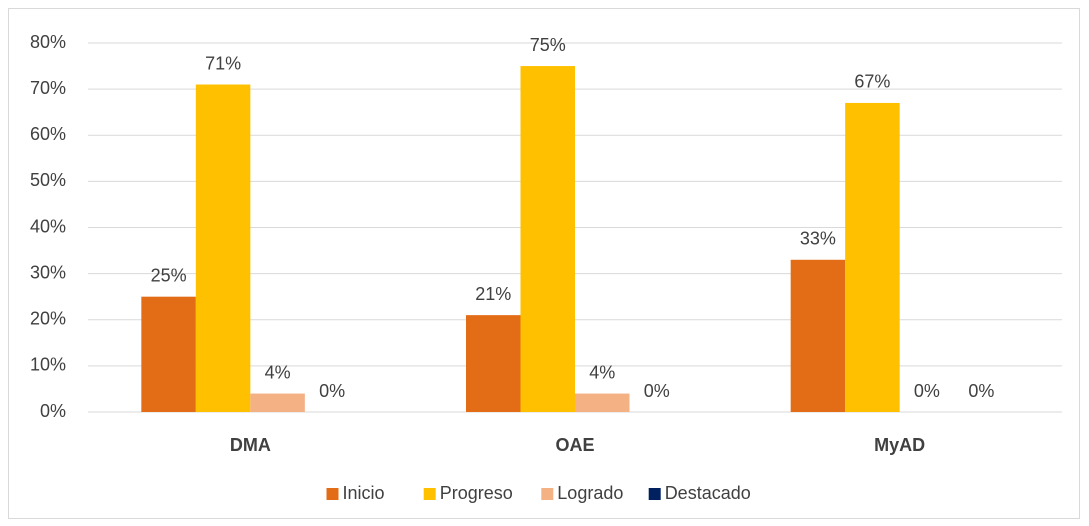 This screenshot has height=526, width=1089. What do you see at coordinates (548, 45) in the screenshot?
I see `value-label: 75%` at bounding box center [548, 45].